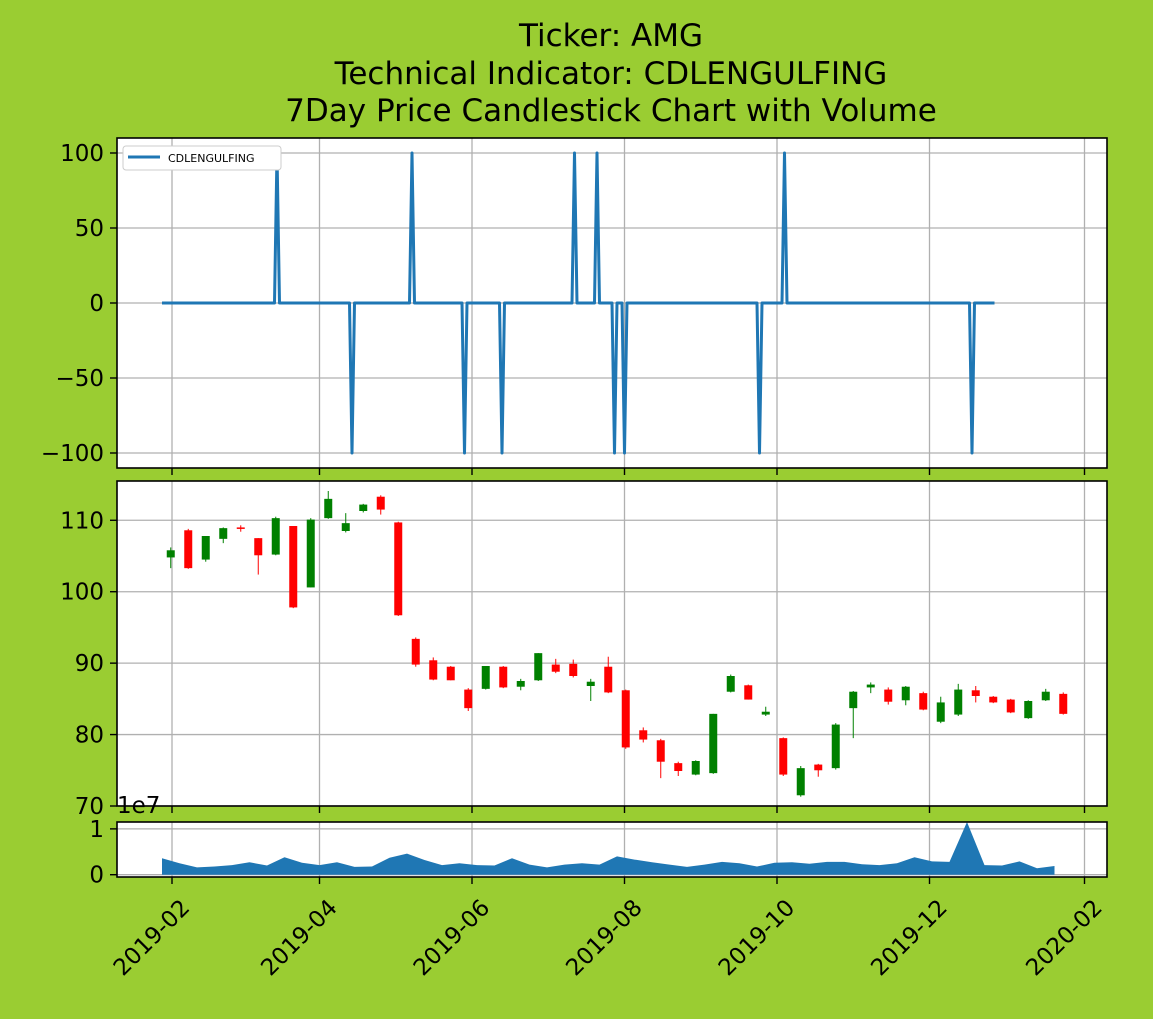 This screenshot has height=1019, width=1153. Describe the element at coordinates (610, 36) in the screenshot. I see `chart-title-line-1: Ticker: AMG` at that location.